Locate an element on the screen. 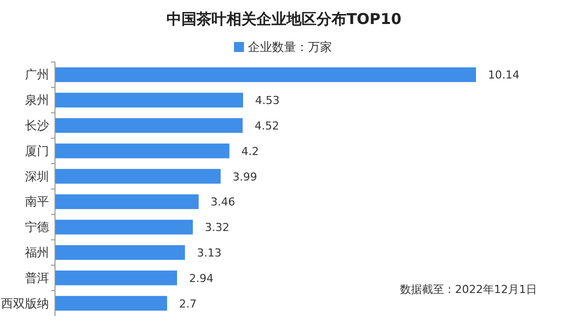  category: 普洱 is located at coordinates (37, 277).